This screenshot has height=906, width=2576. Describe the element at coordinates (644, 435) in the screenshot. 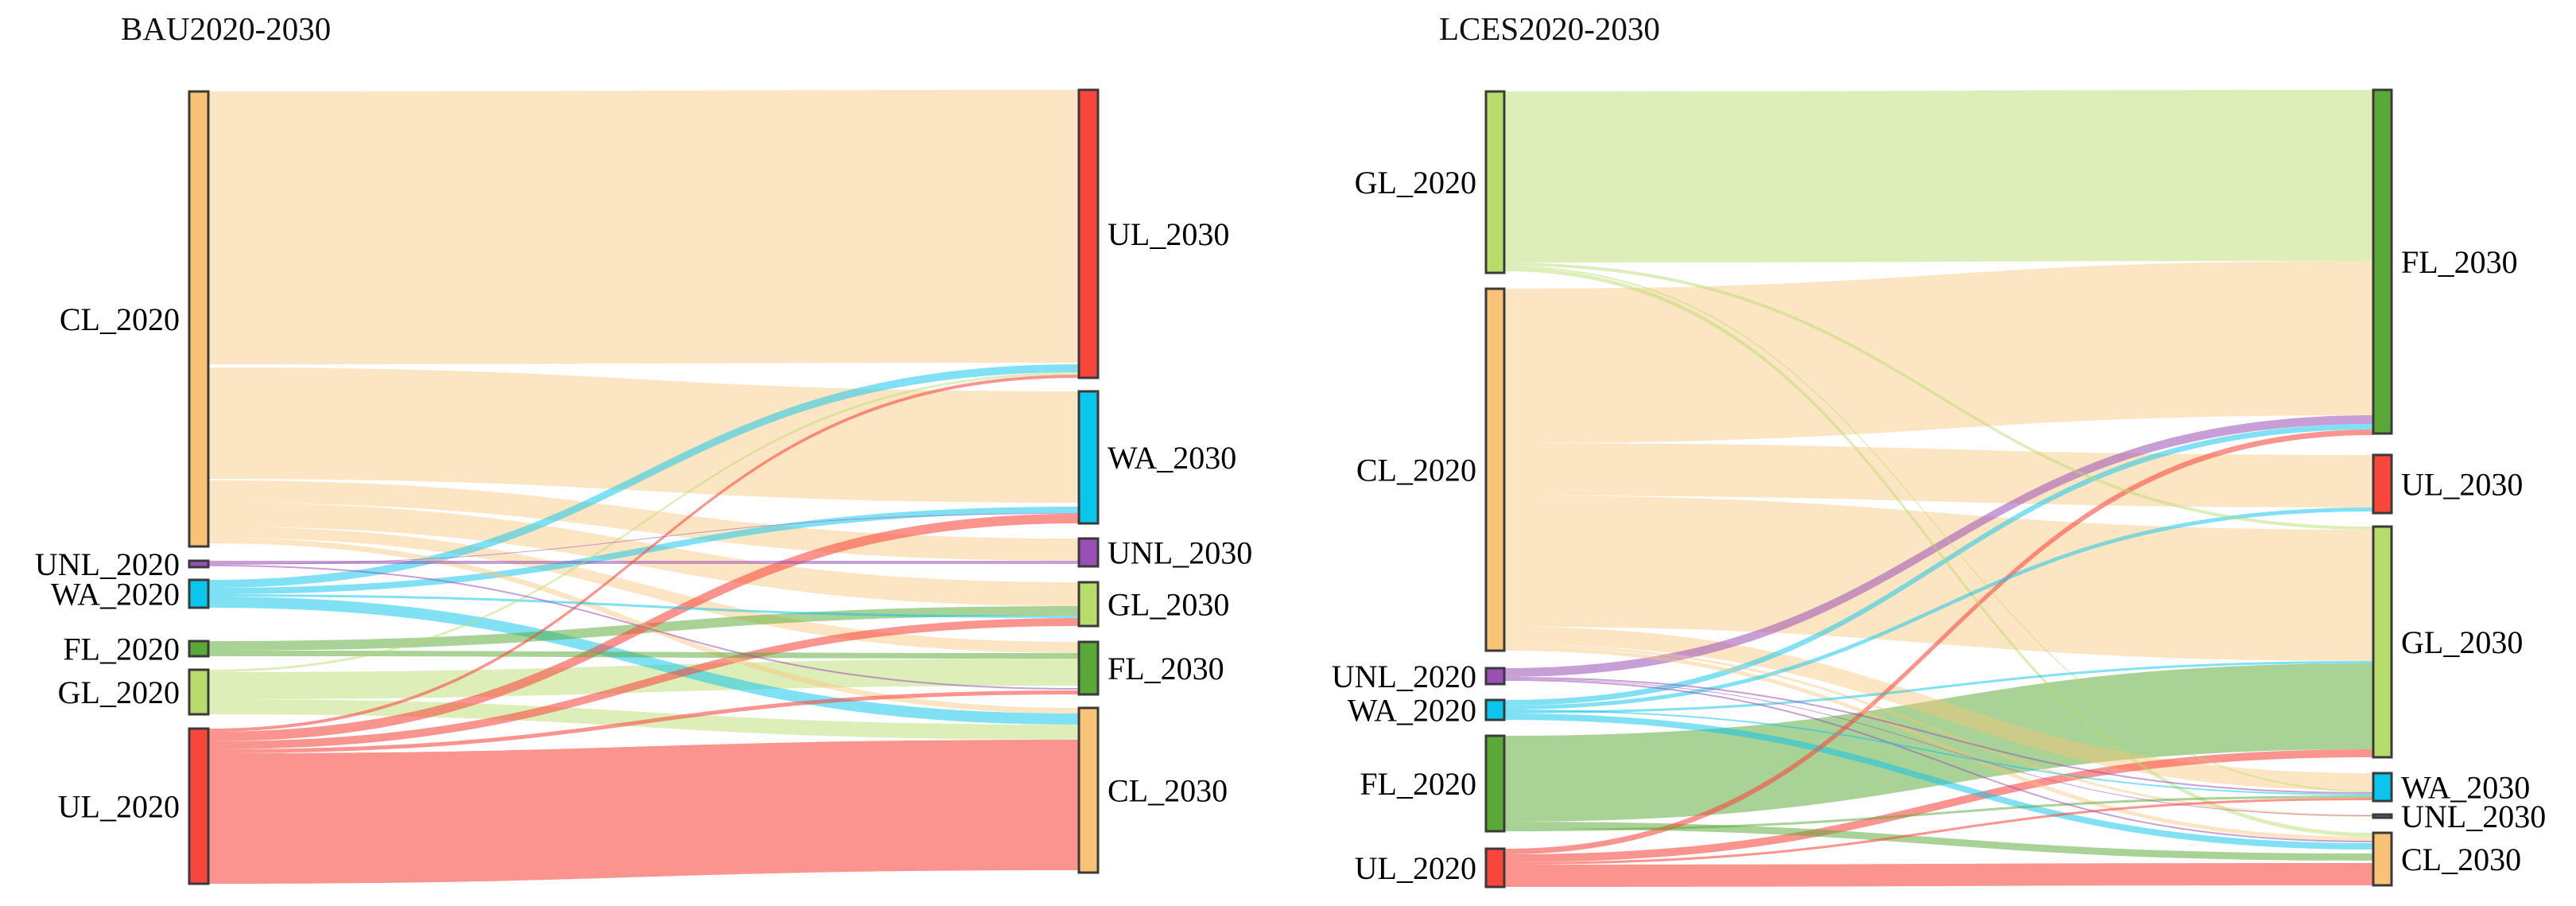

I see `flow-bau-CL_2020-to-WA_2030` at that location.